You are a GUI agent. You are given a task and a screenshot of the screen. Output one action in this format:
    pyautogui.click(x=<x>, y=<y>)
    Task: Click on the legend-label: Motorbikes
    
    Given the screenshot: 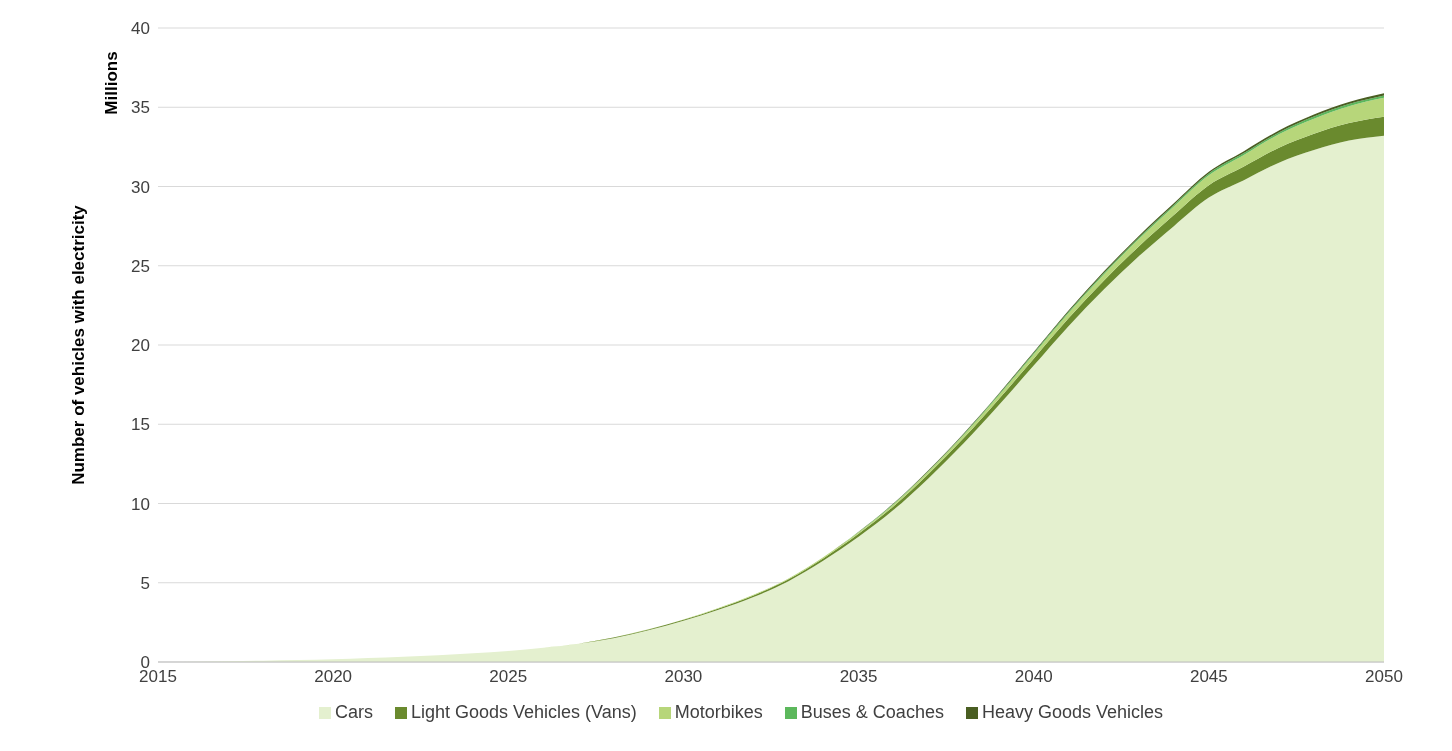 What is the action you would take?
    pyautogui.click(x=718, y=712)
    